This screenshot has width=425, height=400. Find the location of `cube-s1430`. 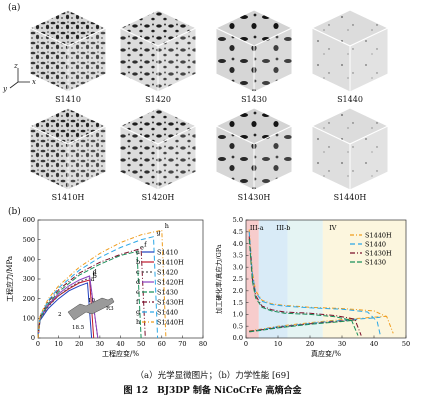

cube-s1430 is located at coordinates (254, 51).